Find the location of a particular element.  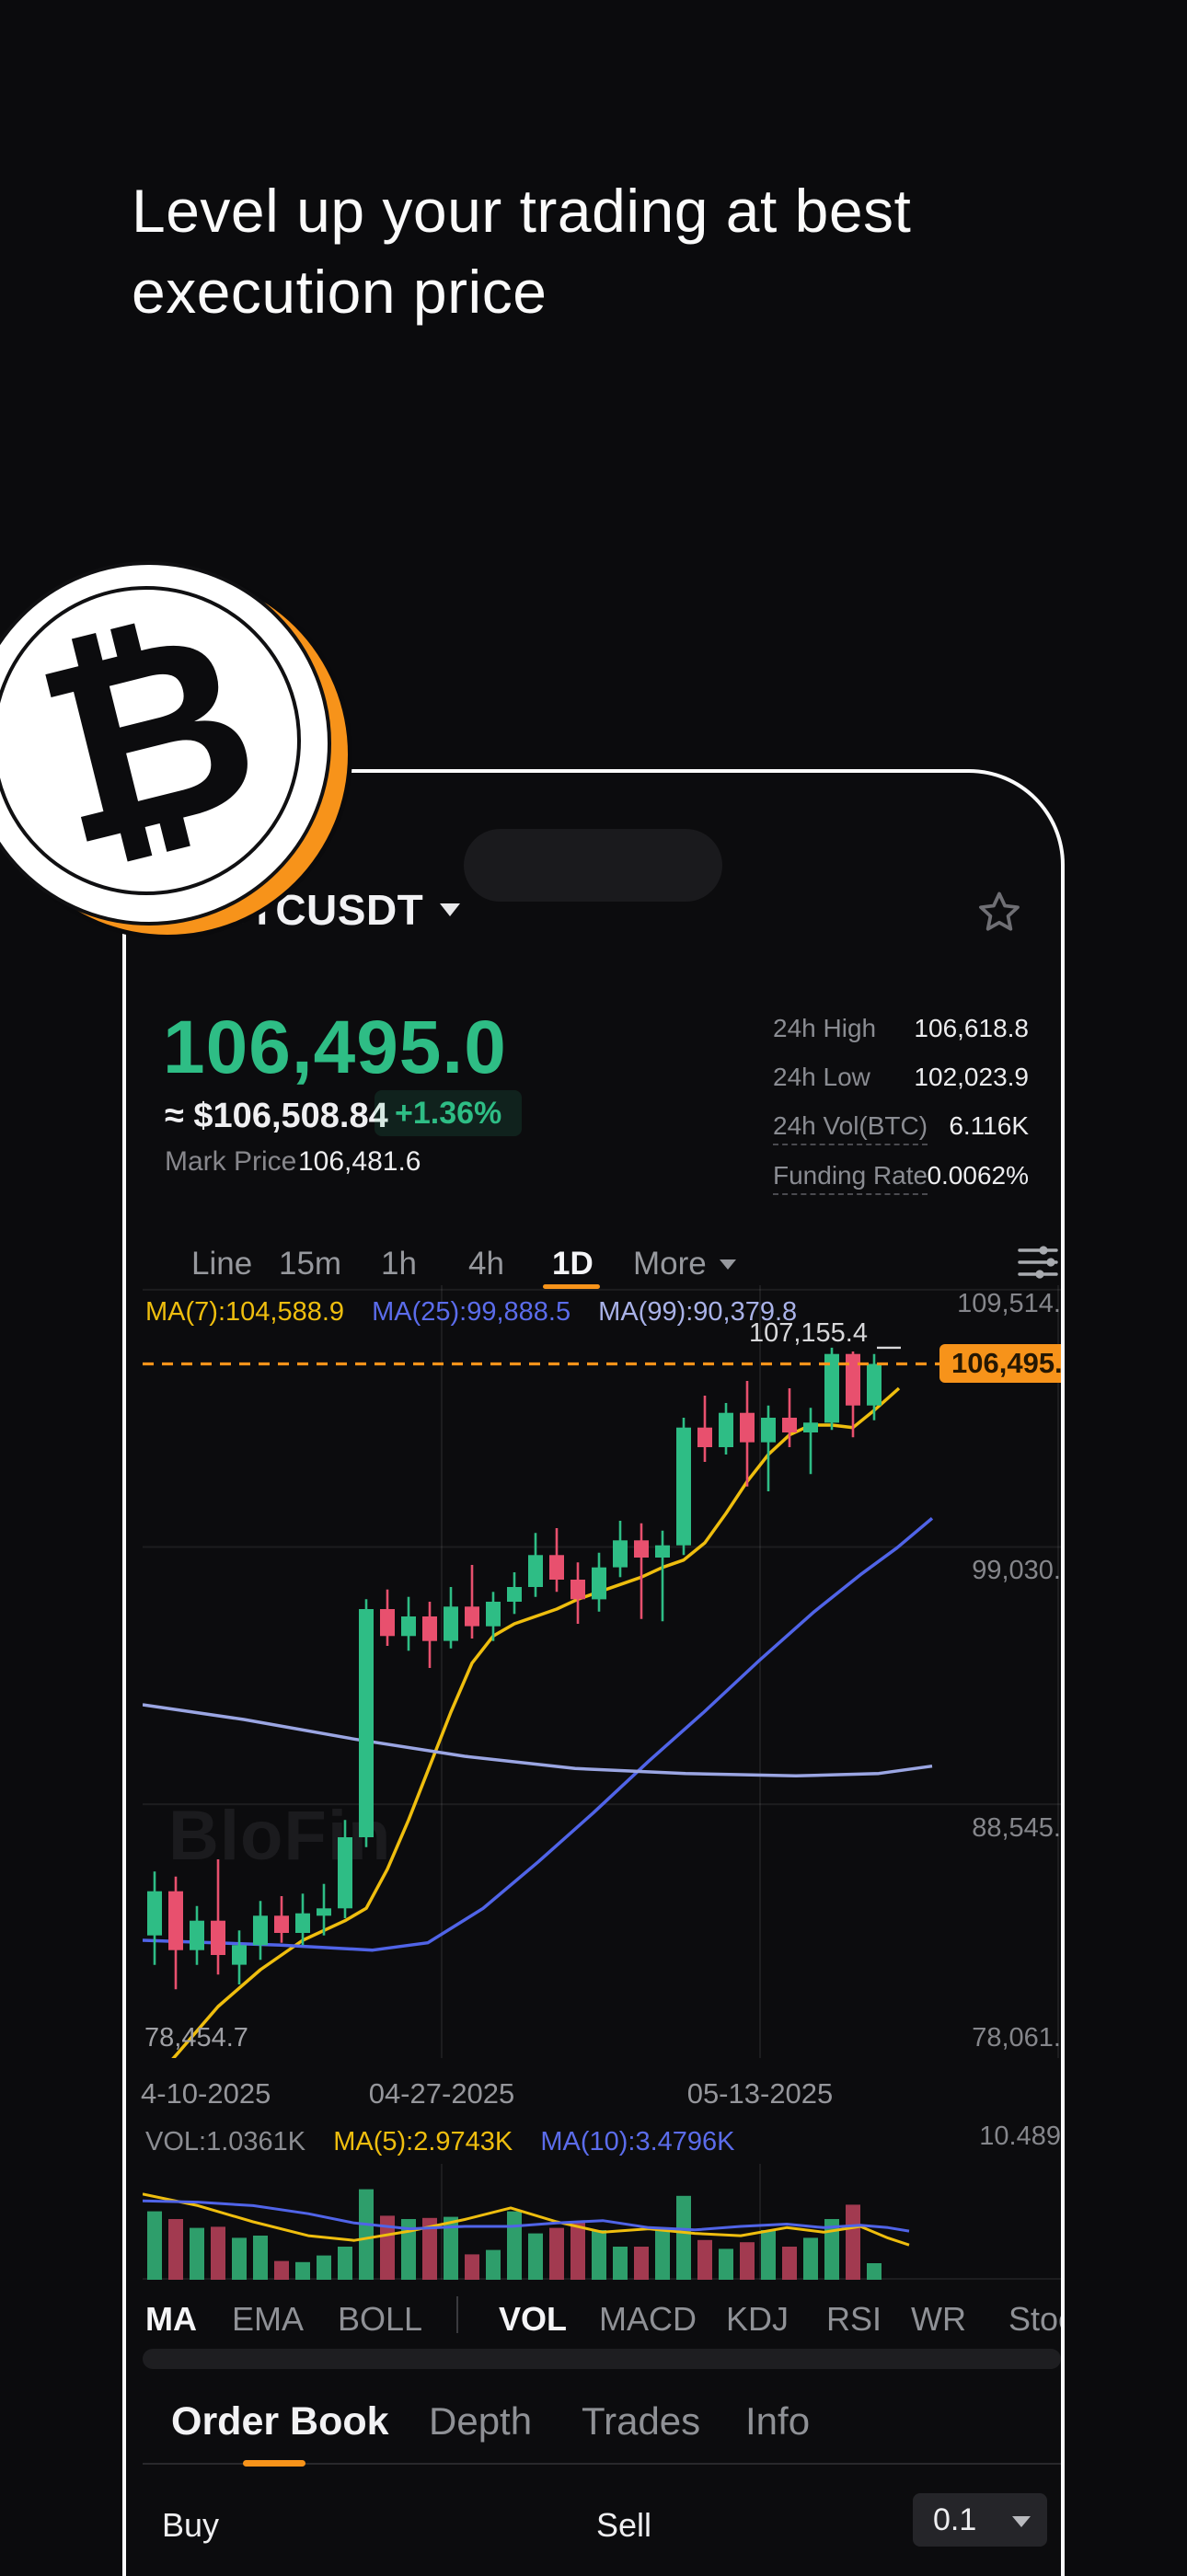

stat-label: Funding Rate is located at coordinates (850, 1178).